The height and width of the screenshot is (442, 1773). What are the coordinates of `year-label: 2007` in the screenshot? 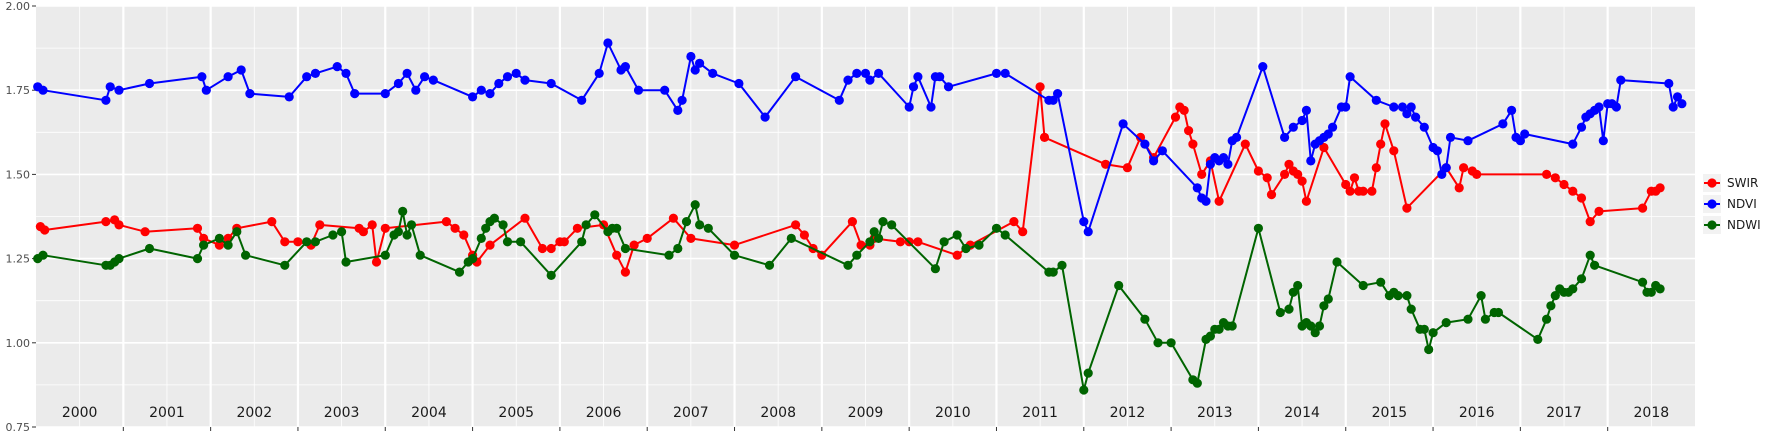 It's located at (691, 413).